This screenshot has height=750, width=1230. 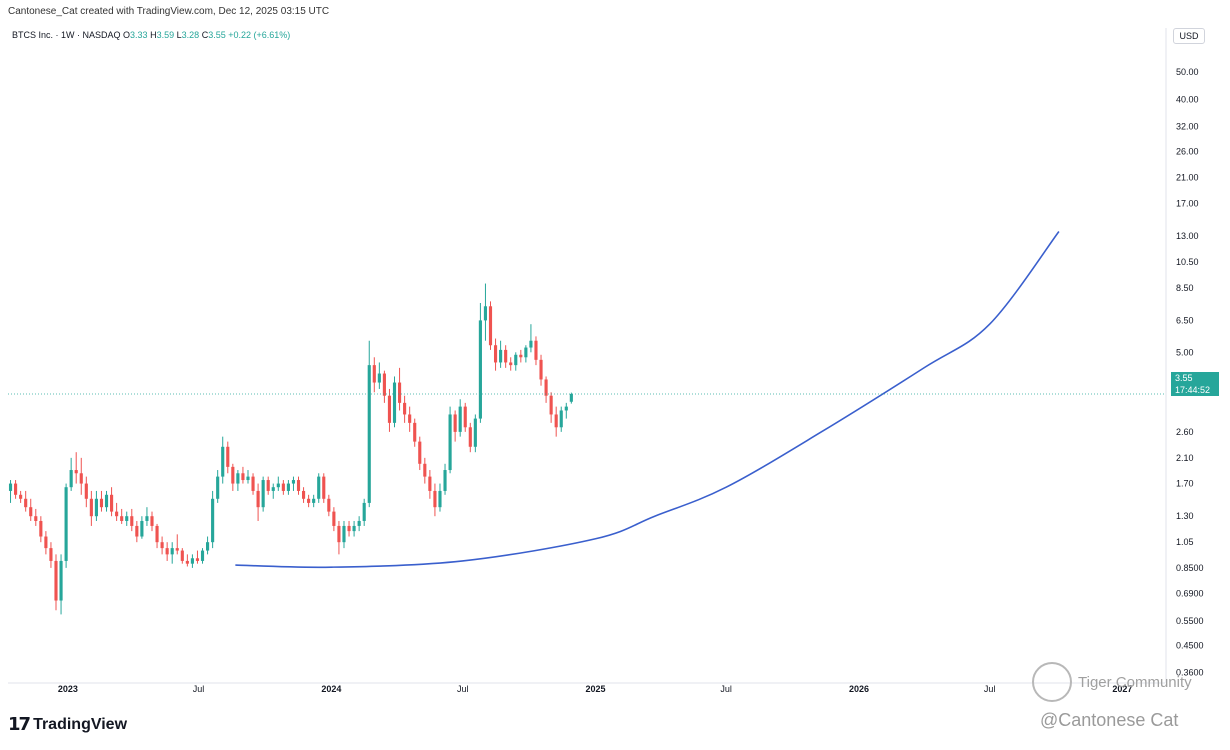 What do you see at coordinates (1189, 36) in the screenshot?
I see `currency-label: USD` at bounding box center [1189, 36].